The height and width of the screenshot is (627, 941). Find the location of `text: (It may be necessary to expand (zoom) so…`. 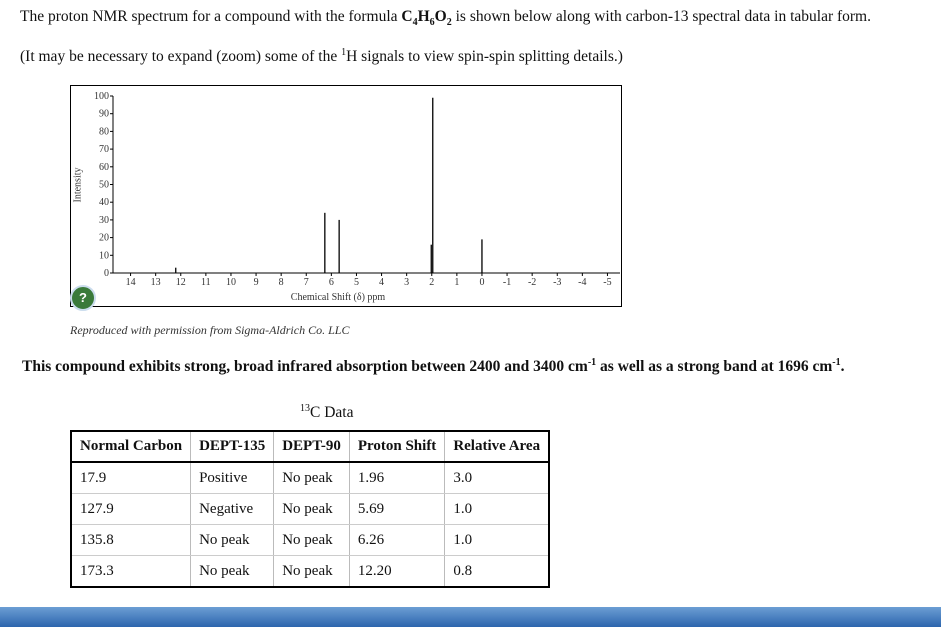

text: (It may be necessary to expand (zoom) so… is located at coordinates (181, 57).